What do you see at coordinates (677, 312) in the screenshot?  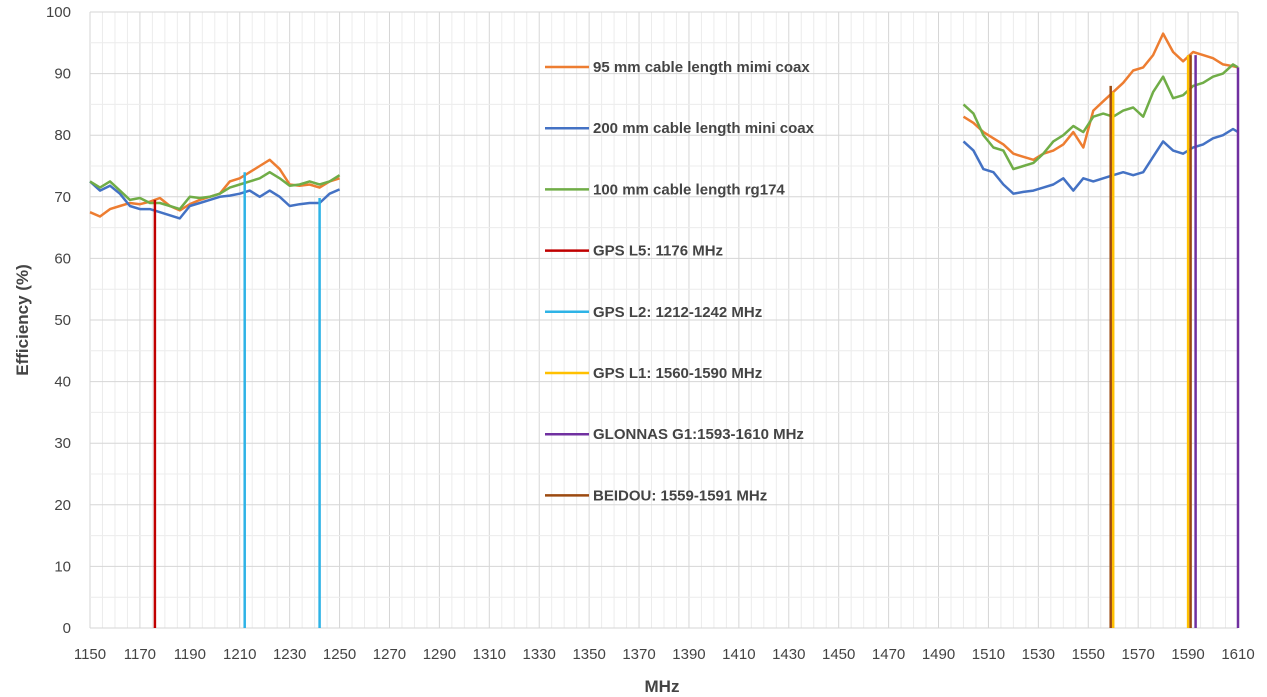 I see `legend-label: GPS L2: 1212-1242 MHz` at bounding box center [677, 312].